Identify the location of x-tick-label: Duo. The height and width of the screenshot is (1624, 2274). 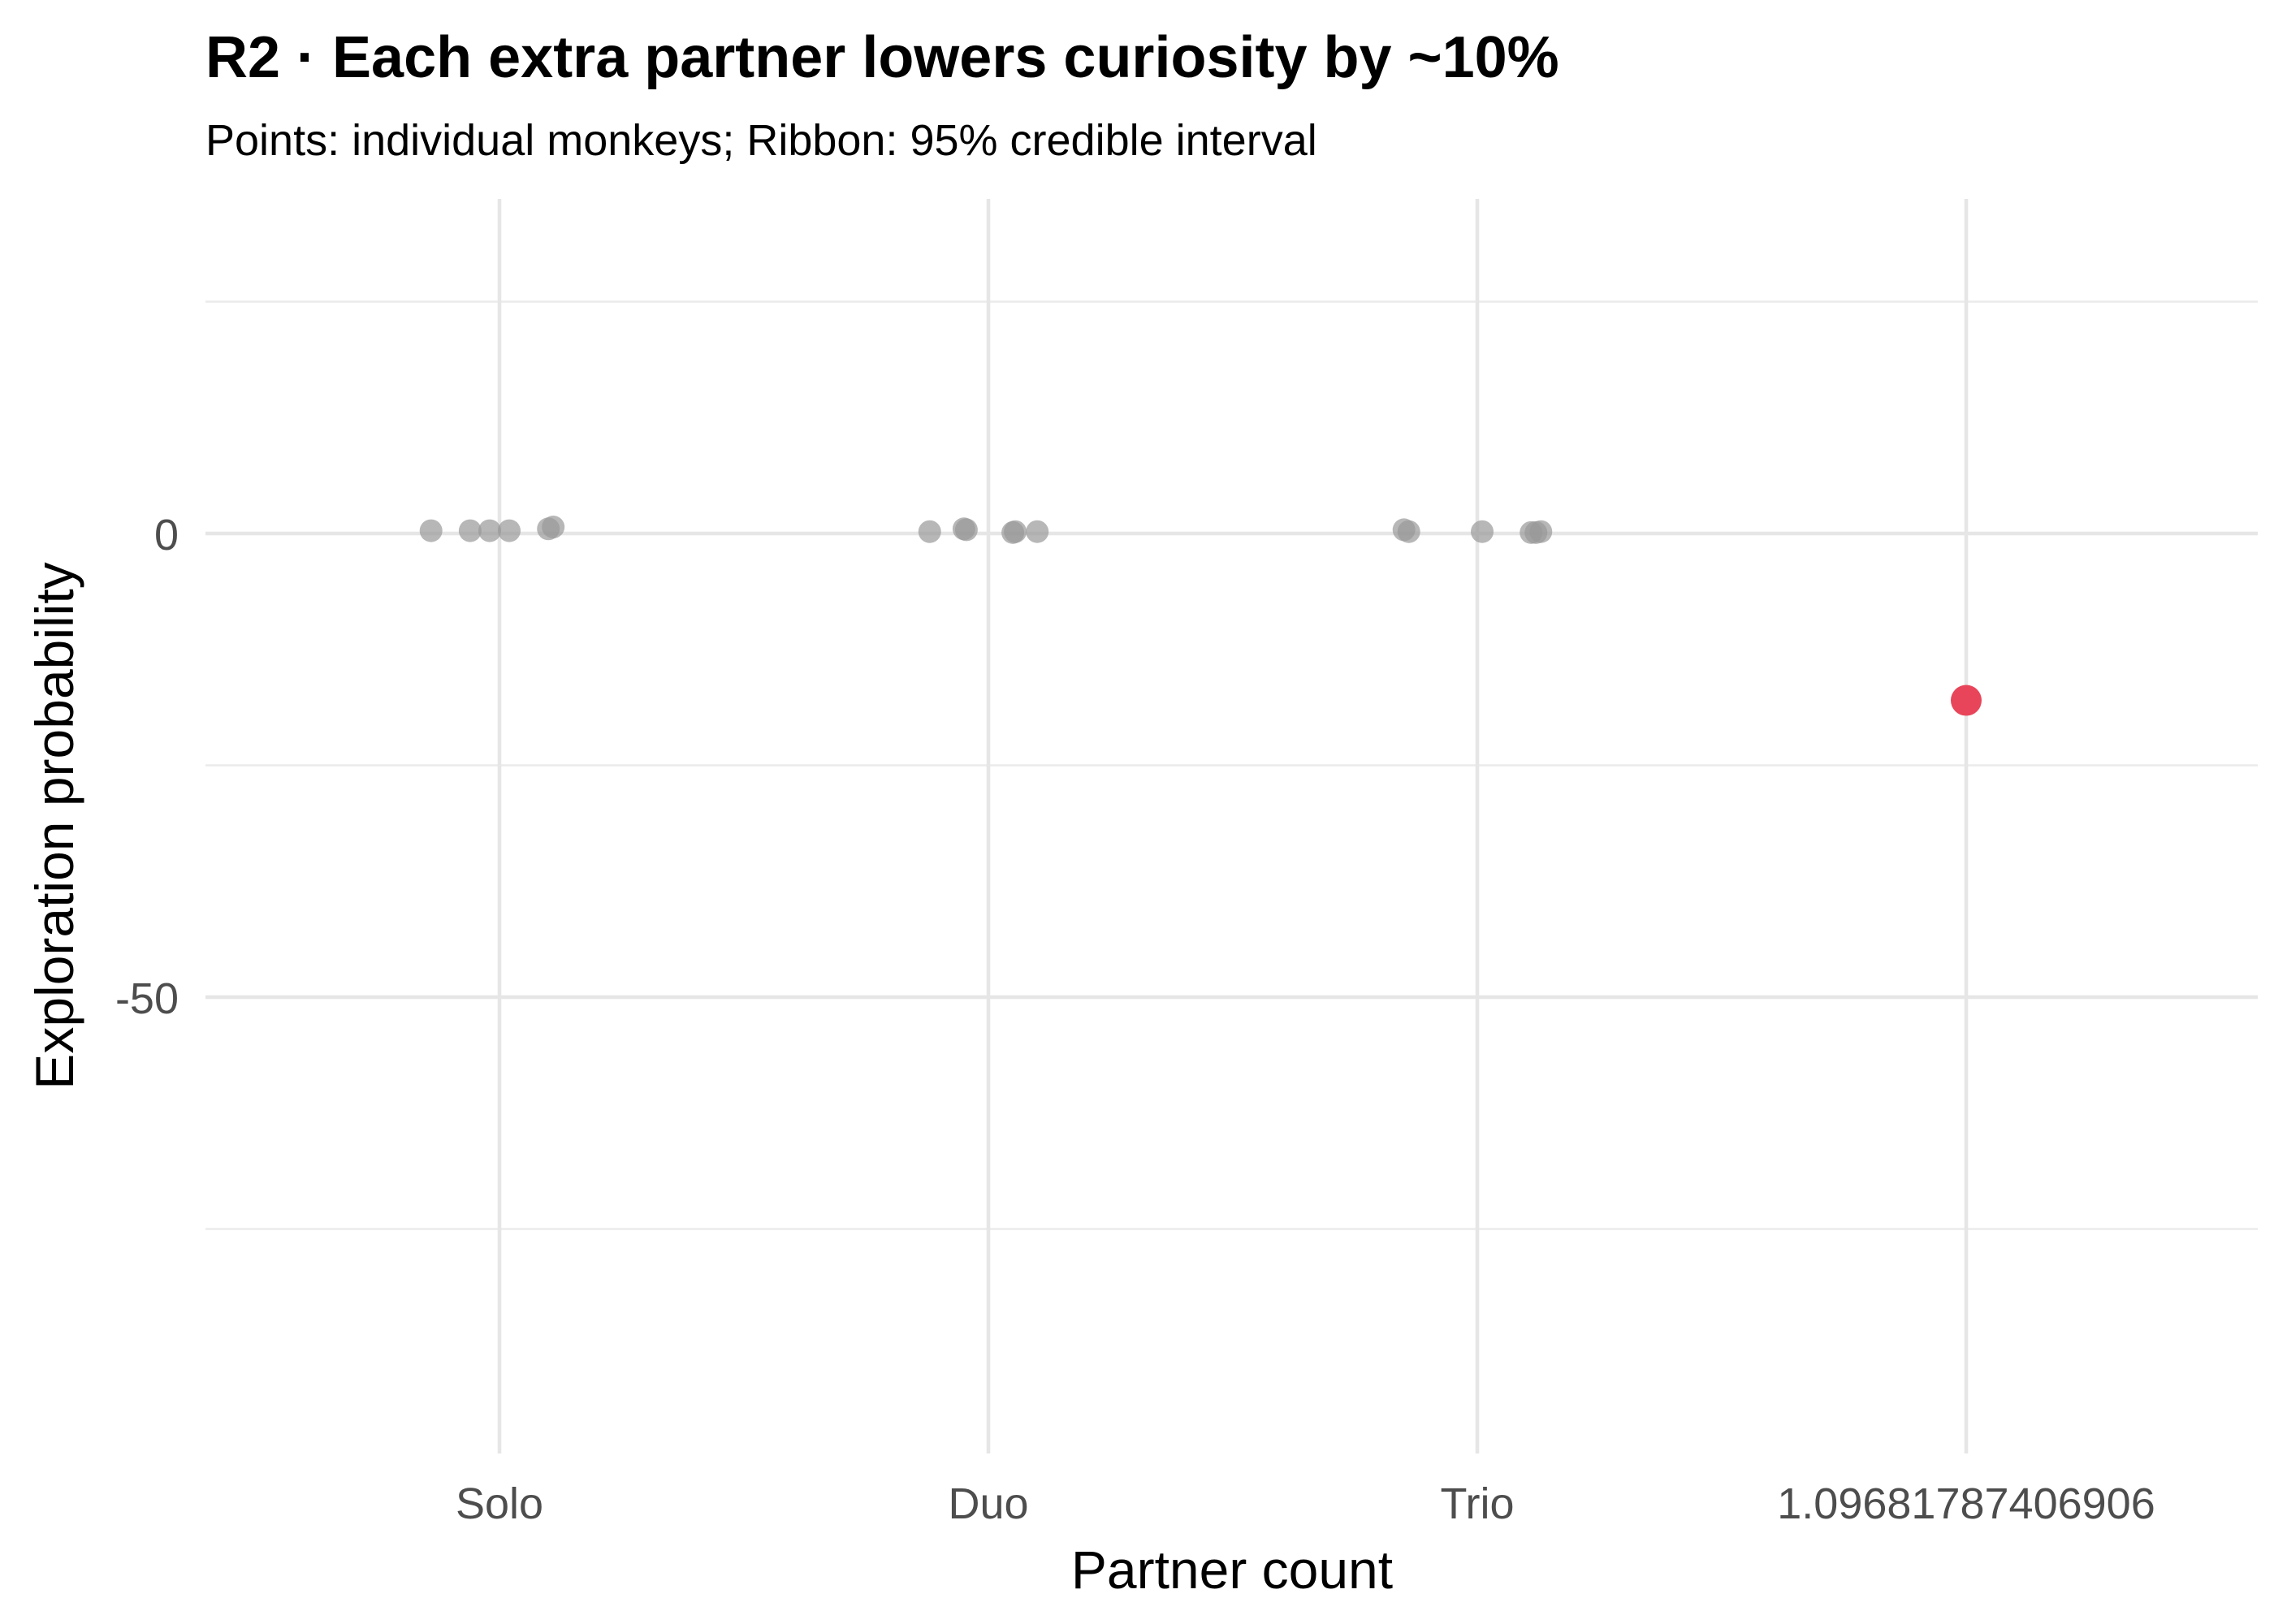
(988, 1504).